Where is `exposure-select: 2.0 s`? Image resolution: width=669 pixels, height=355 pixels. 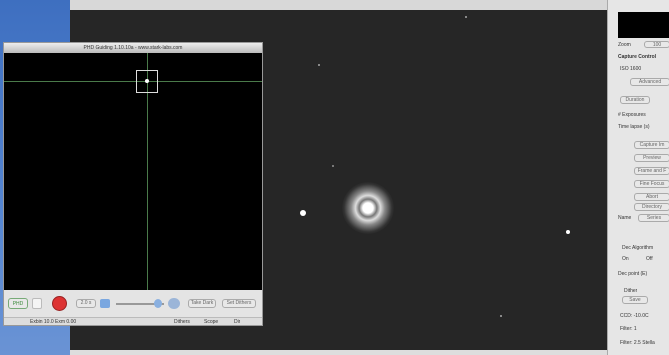 exposure-select: 2.0 s is located at coordinates (86, 303).